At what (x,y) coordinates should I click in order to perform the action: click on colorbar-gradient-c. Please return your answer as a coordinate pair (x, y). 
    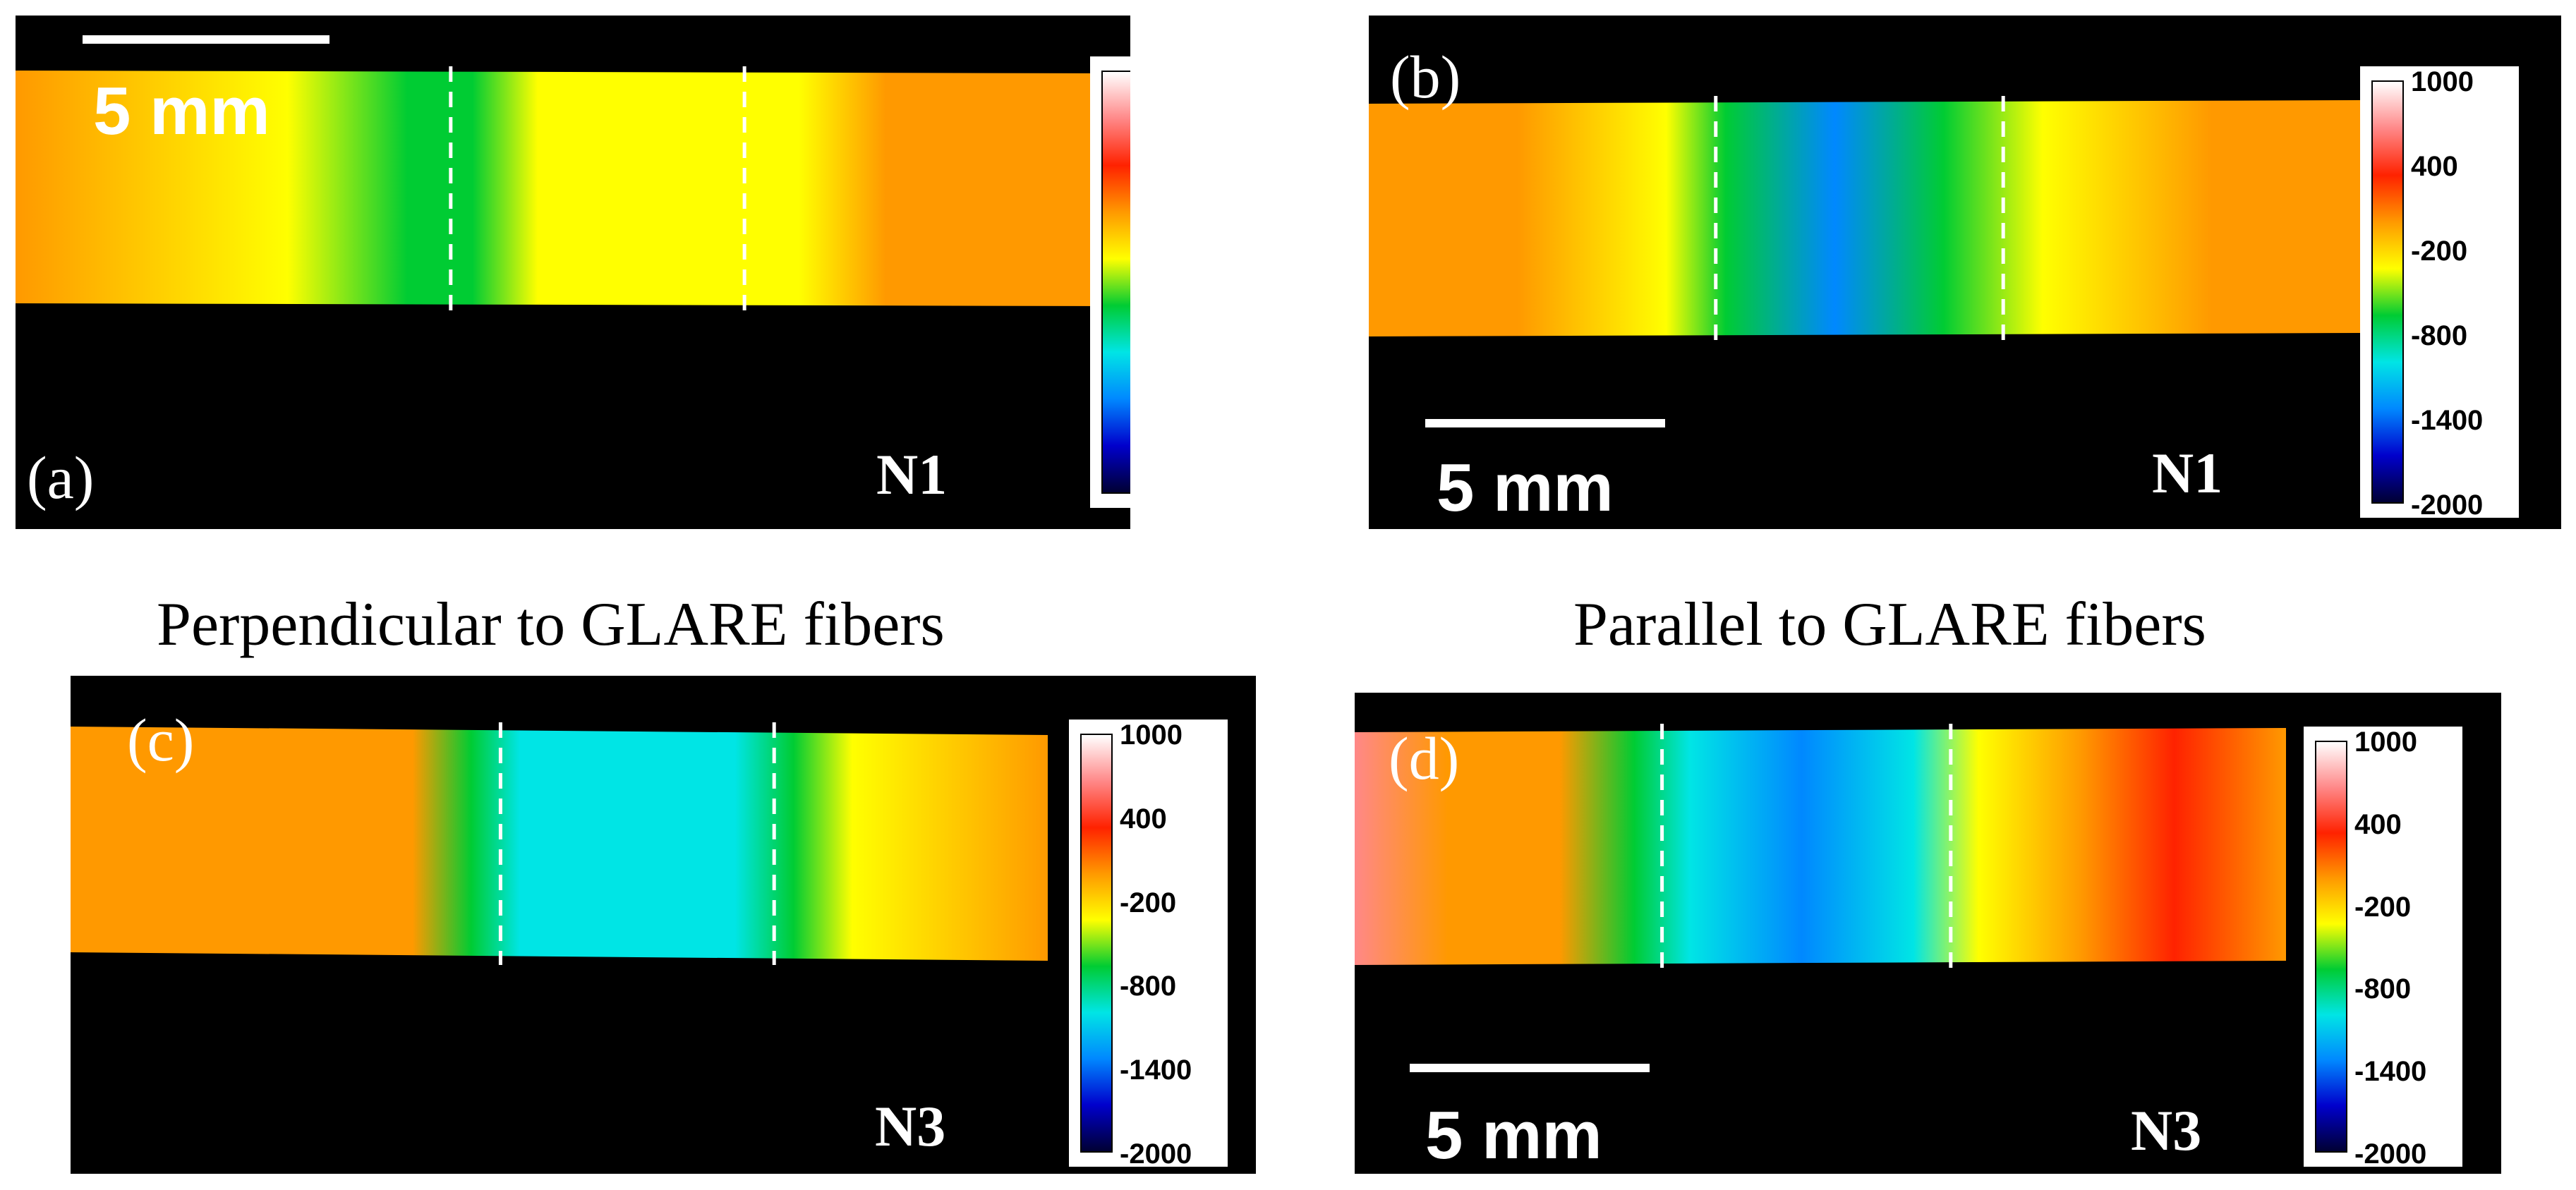
    Looking at the image, I should click on (1097, 943).